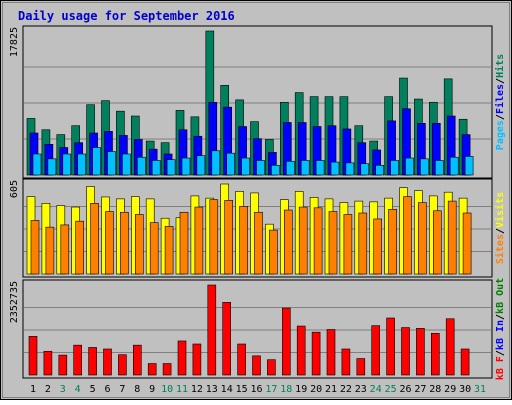 This screenshot has width=512, height=405. I want to click on series-legend-label: Pages/Files/Hits, so click(500, 102).